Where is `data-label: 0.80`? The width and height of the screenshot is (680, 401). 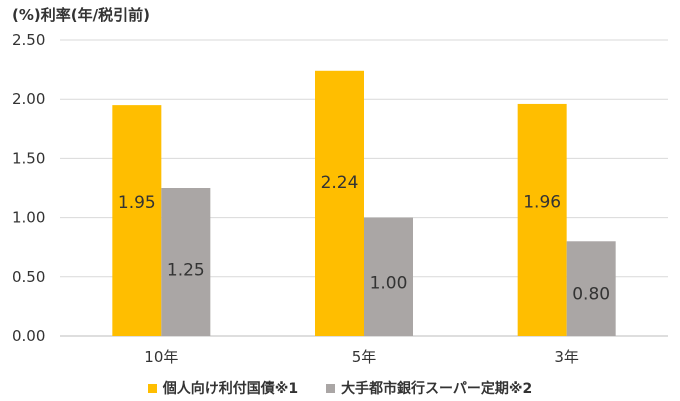
data-label: 0.80 is located at coordinates (591, 294).